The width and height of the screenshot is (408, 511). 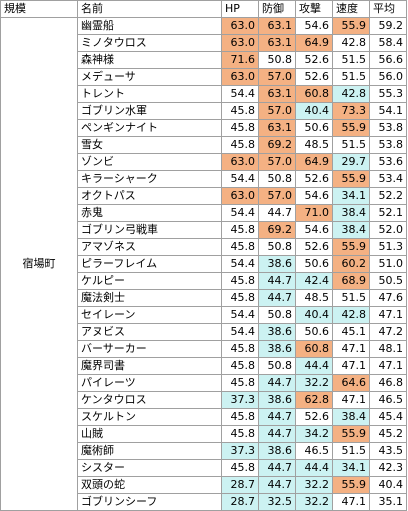 What do you see at coordinates (149, 111) in the screenshot?
I see `name-cell: ゴブリン水軍` at bounding box center [149, 111].